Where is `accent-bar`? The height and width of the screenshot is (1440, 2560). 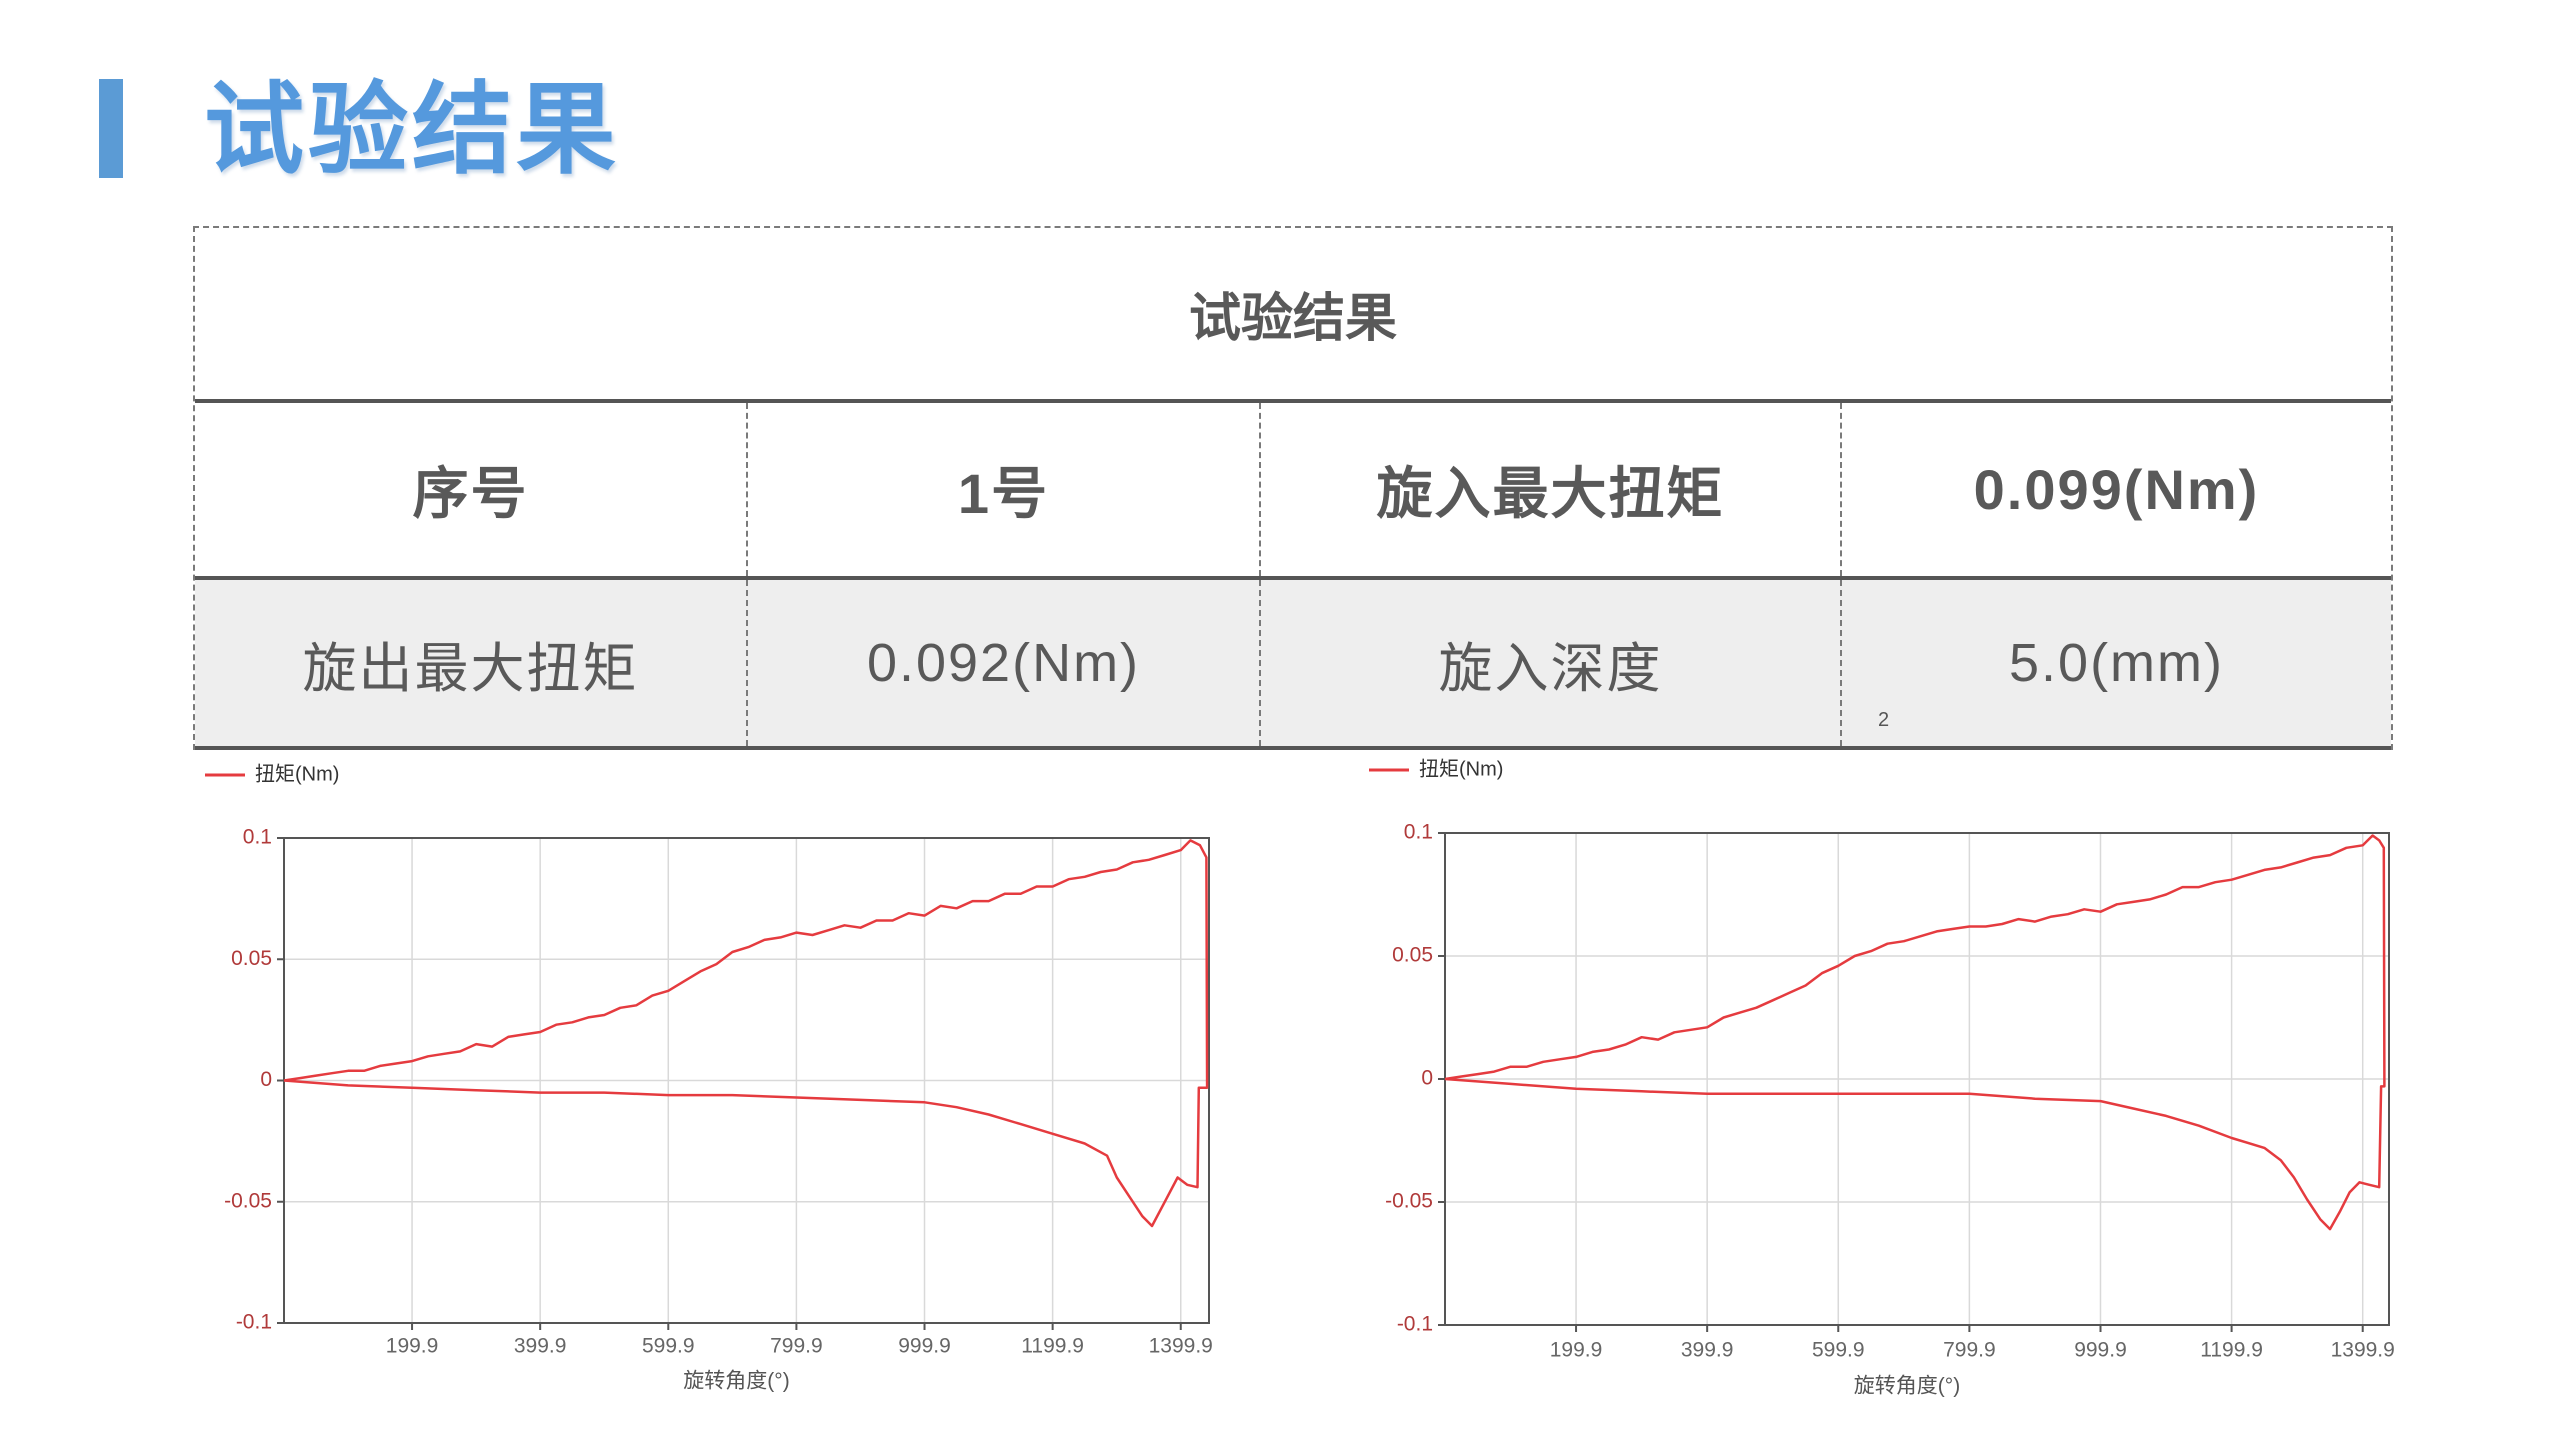 accent-bar is located at coordinates (111, 128).